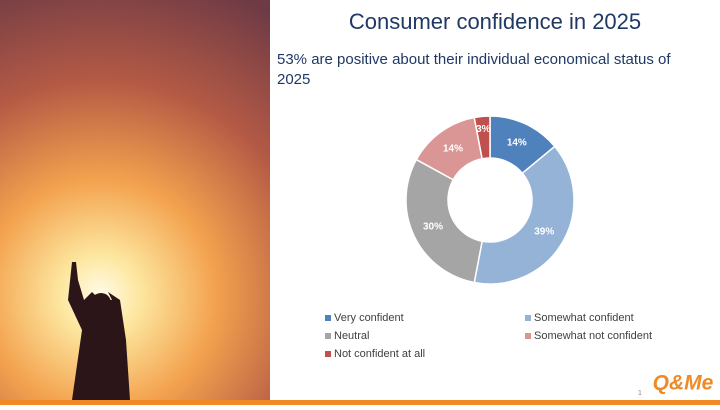 This screenshot has width=720, height=410. Describe the element at coordinates (683, 383) in the screenshot. I see `logo: Q&Me` at that location.